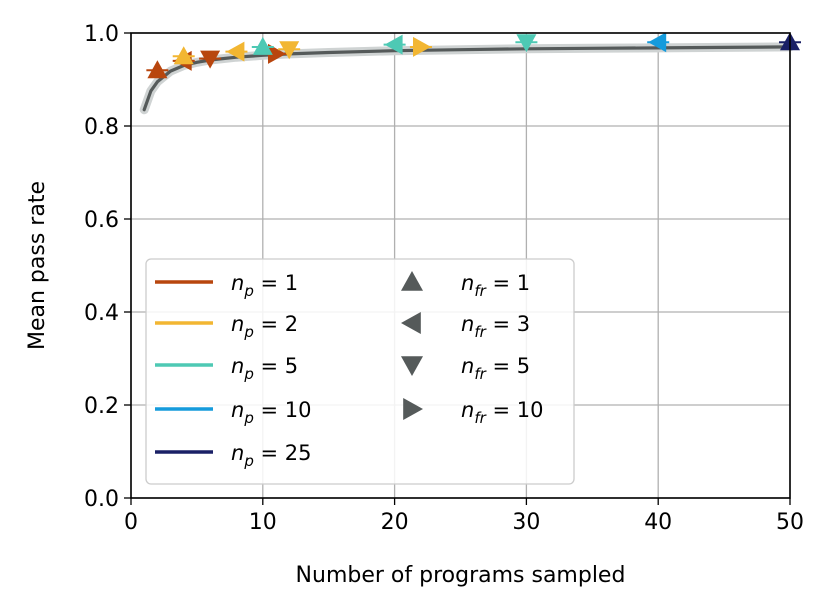 This screenshot has width=831, height=612. Describe the element at coordinates (37, 265) in the screenshot. I see `y-axis-label: Mean pass rate` at that location.